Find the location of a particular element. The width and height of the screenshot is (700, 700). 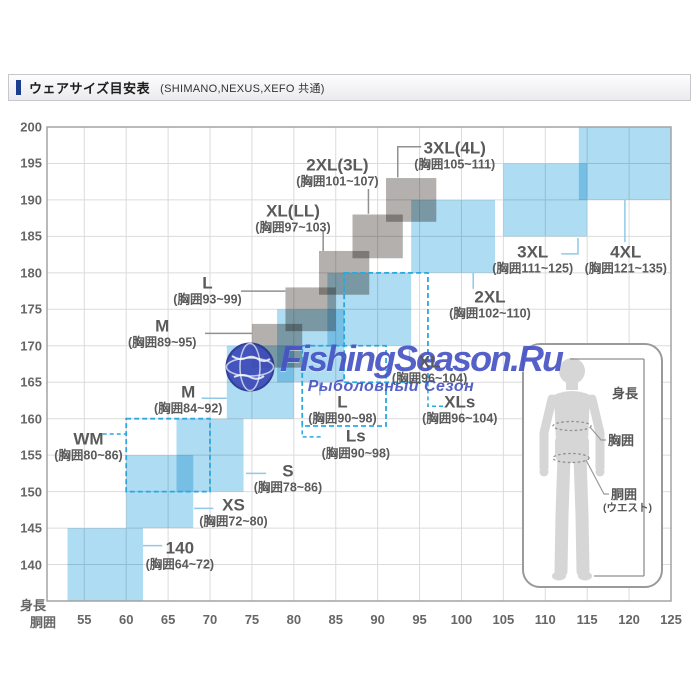

size-label-3XL(4L): 3XL(4L) (胸囲105~111) is located at coordinates (454, 154).